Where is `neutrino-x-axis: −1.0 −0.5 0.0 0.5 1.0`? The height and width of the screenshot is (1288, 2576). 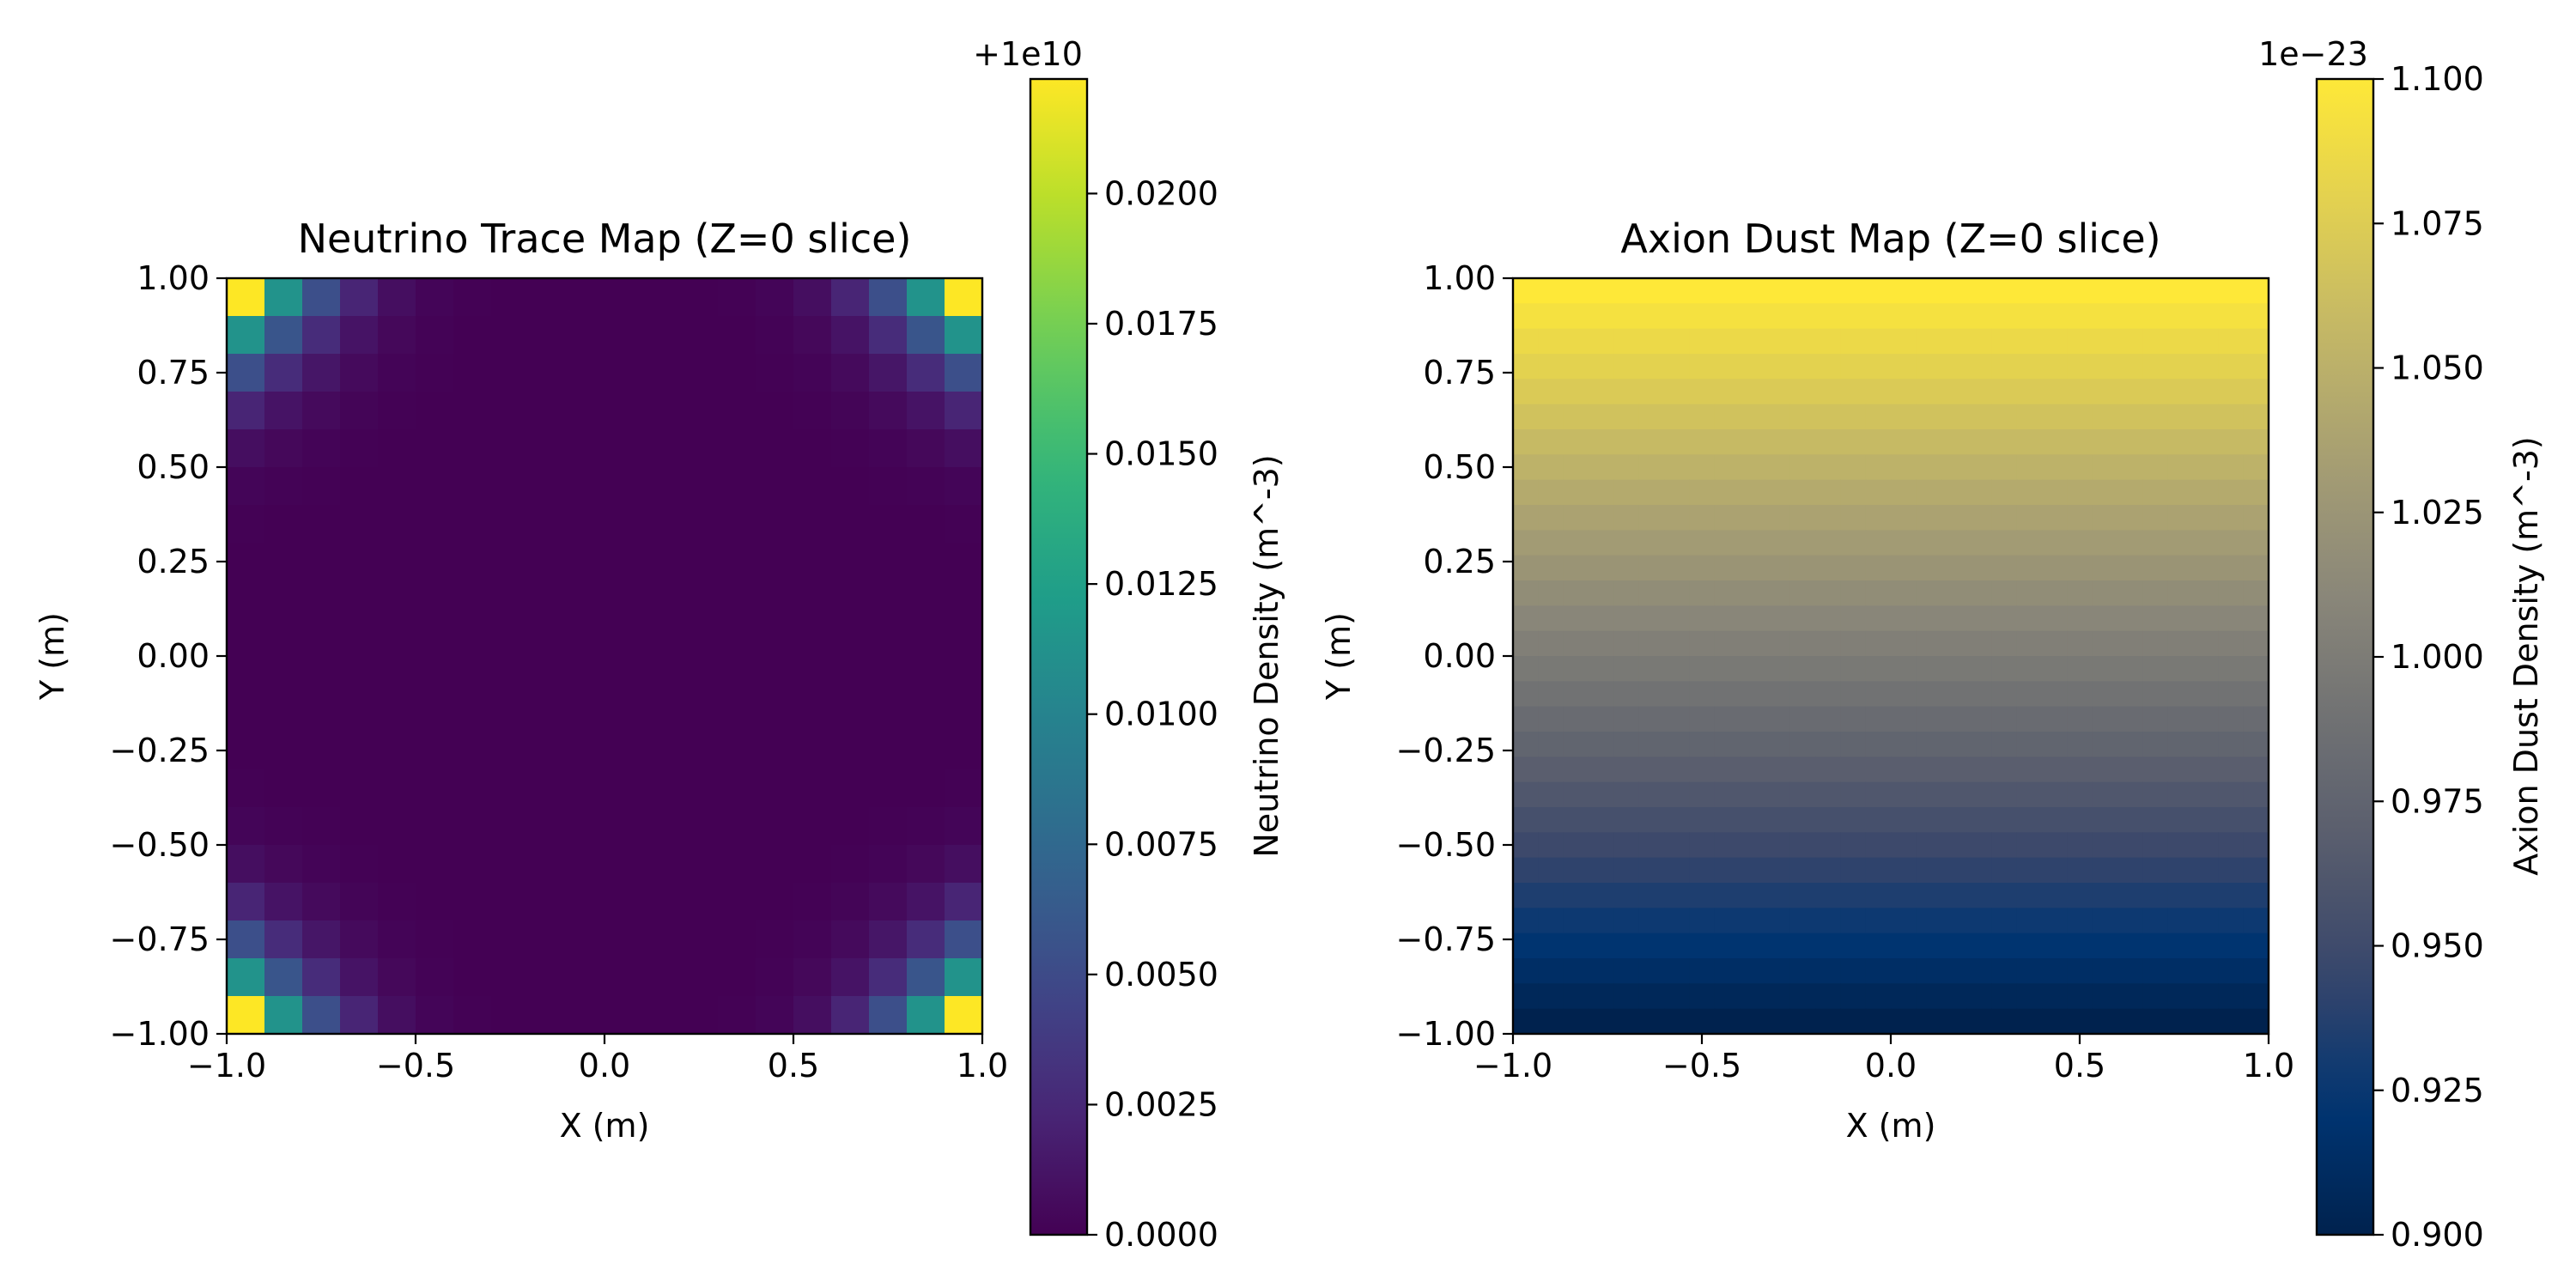 neutrino-x-axis: −1.0 −0.5 0.0 0.5 1.0 is located at coordinates (597, 1059).